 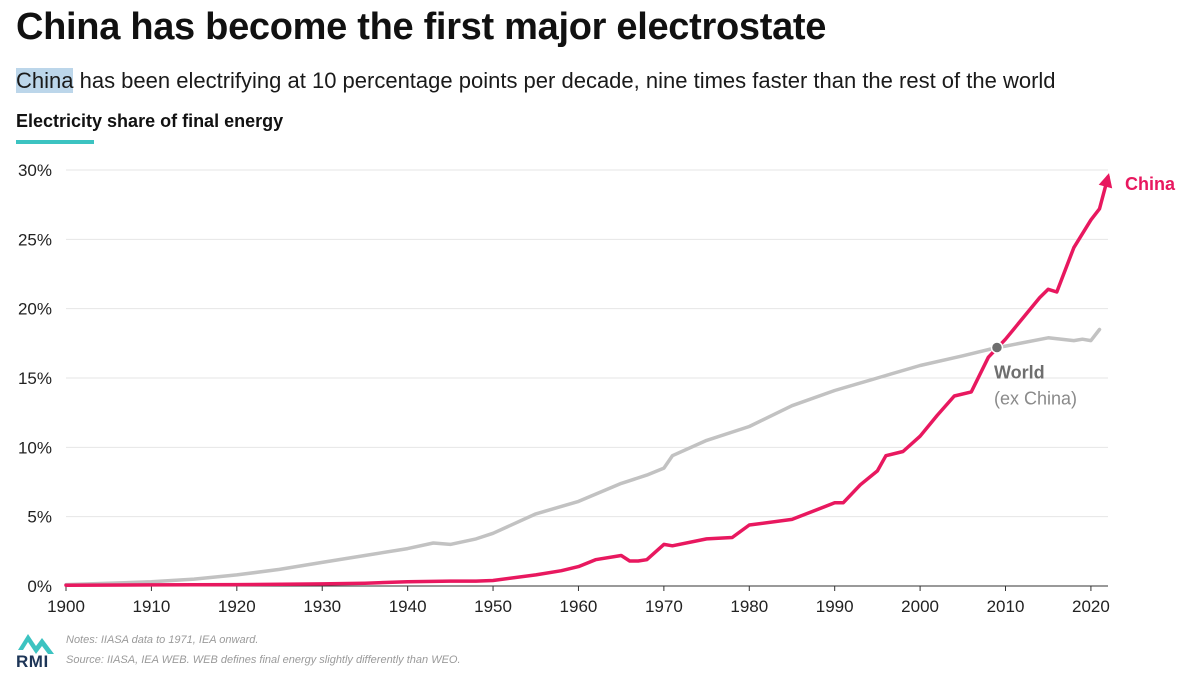 I want to click on china-series-label: China, so click(x=1150, y=184).